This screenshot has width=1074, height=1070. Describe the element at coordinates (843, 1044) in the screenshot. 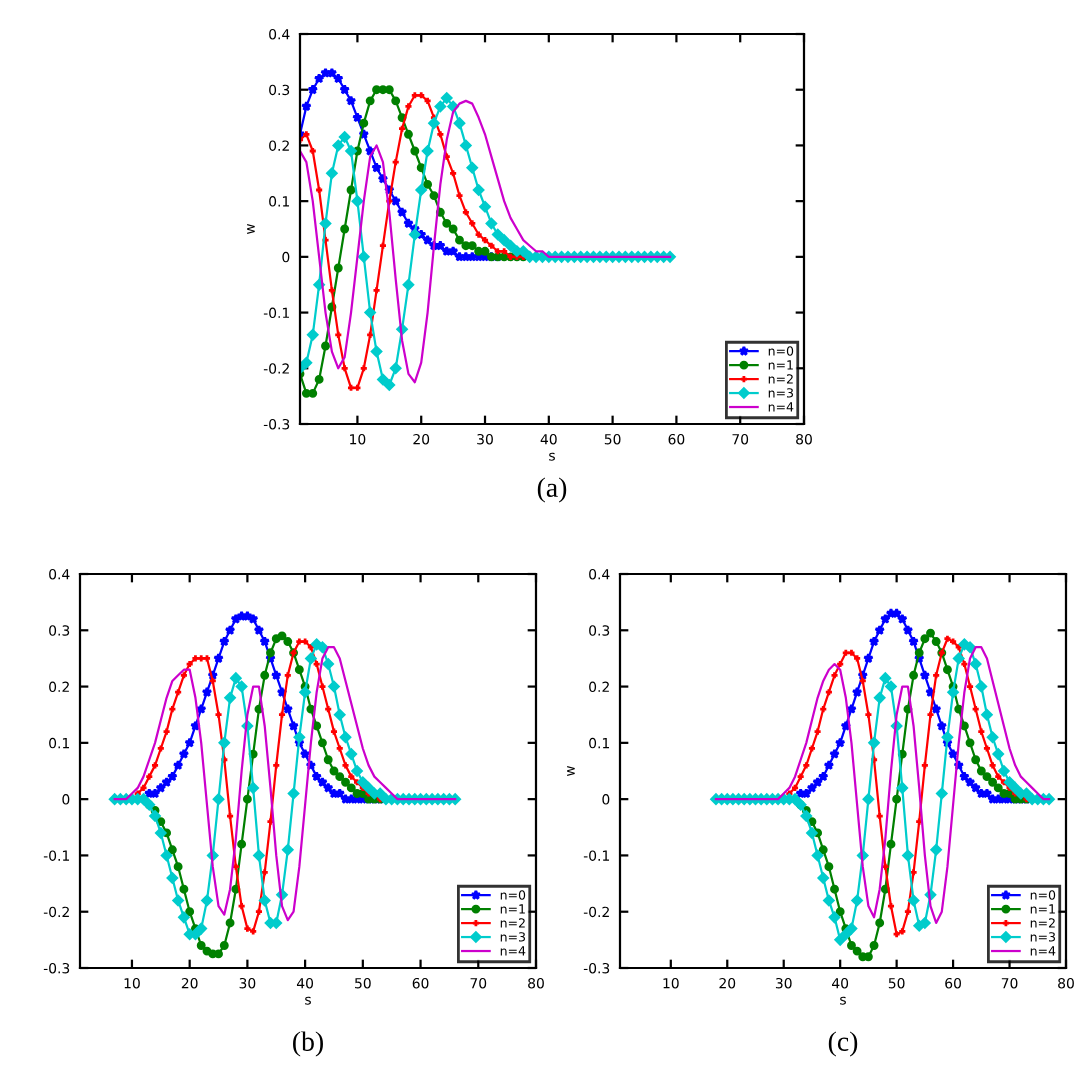

I see `text: (c)` at that location.